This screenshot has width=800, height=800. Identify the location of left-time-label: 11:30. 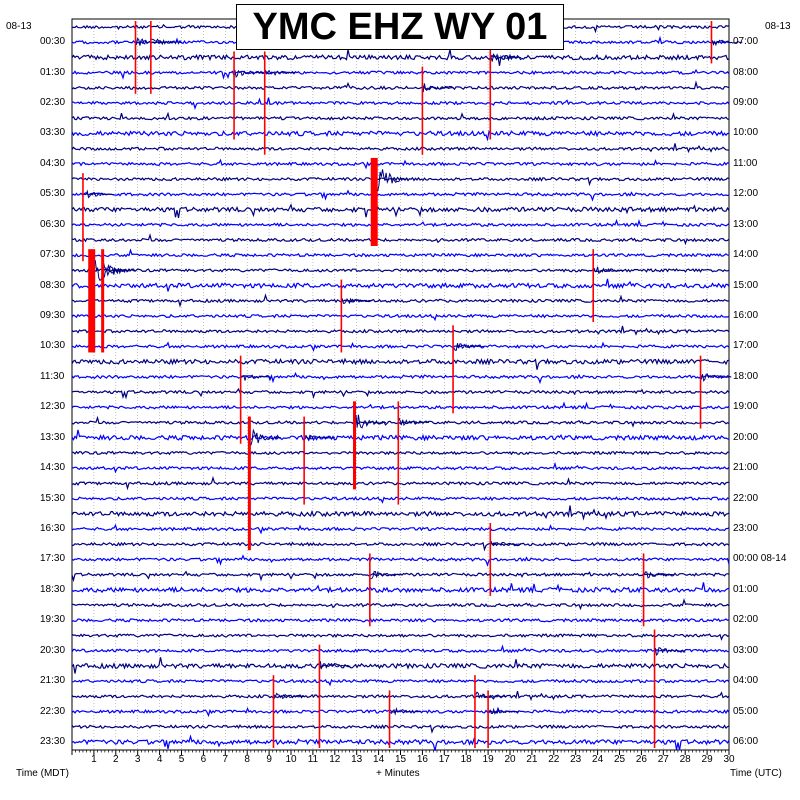
(52, 376).